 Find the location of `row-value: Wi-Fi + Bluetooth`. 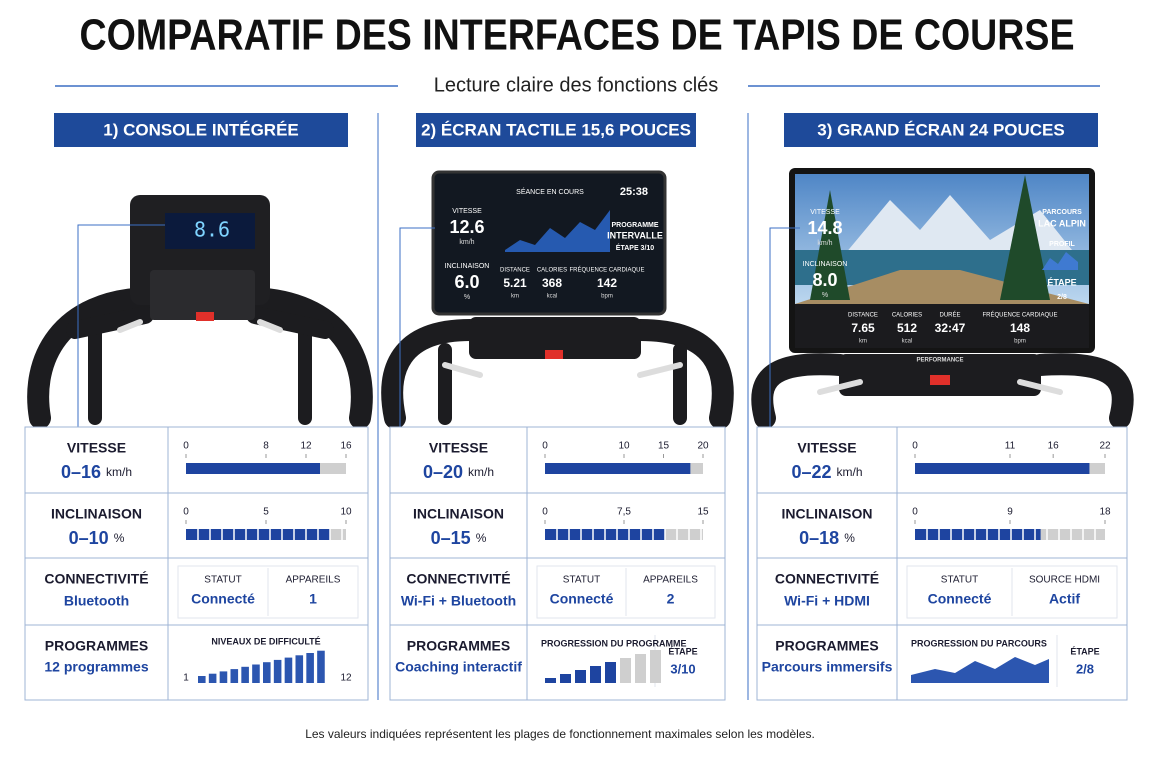

row-value: Wi-Fi + Bluetooth is located at coordinates (458, 601).